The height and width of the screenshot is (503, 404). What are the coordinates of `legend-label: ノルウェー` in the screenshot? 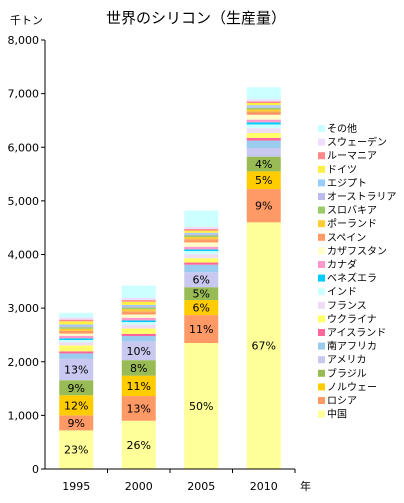 It's located at (352, 387).